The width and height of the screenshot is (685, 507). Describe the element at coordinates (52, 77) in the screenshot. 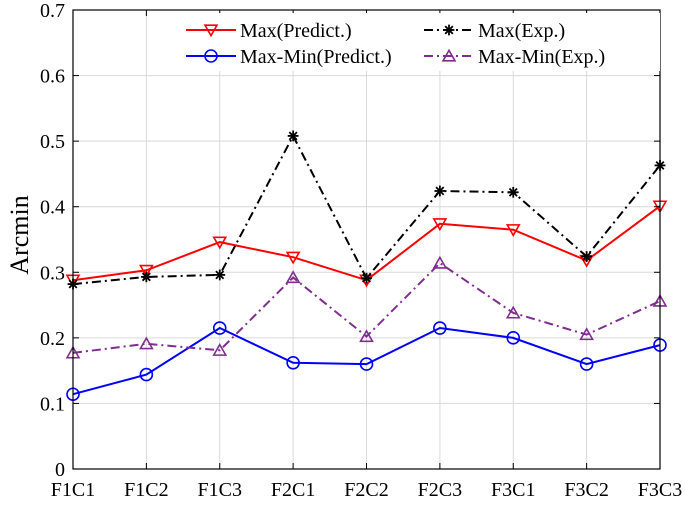

I see `y-tick-label: 0.6` at that location.